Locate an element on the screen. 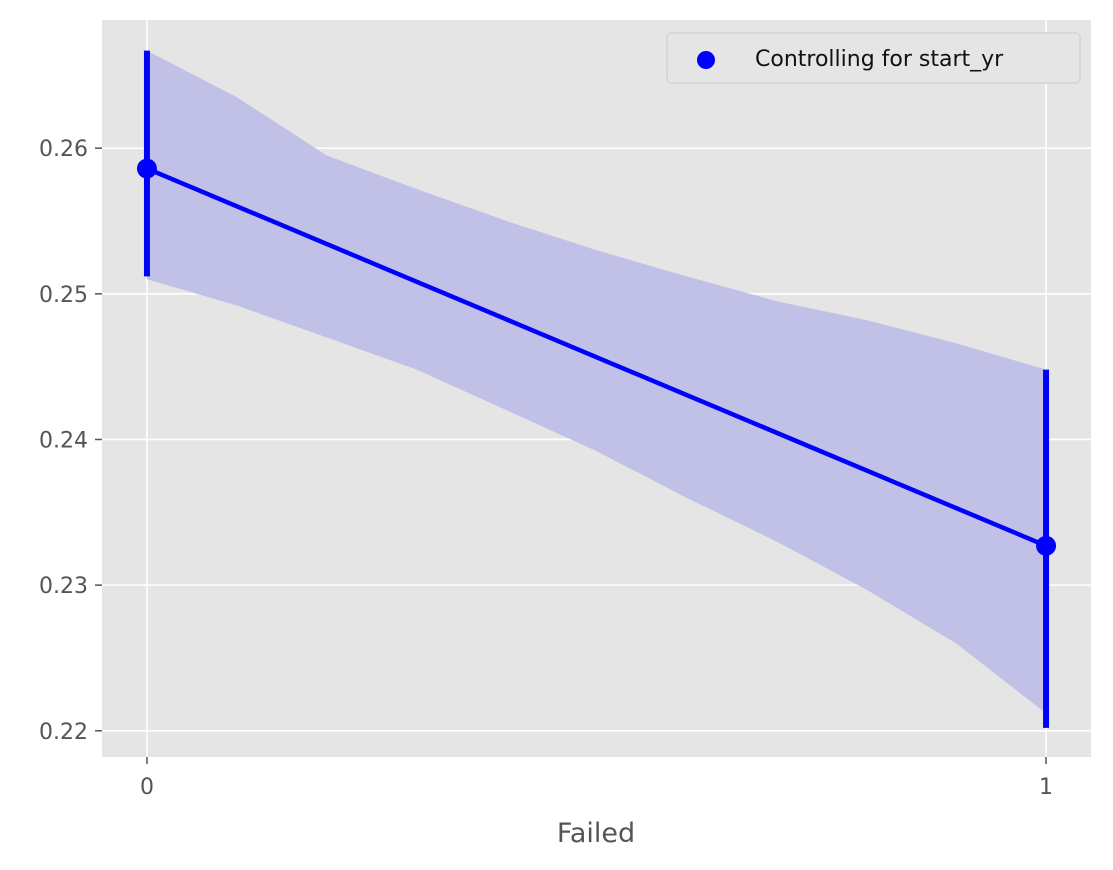  legend: Controlling for start_yr is located at coordinates (873, 58).